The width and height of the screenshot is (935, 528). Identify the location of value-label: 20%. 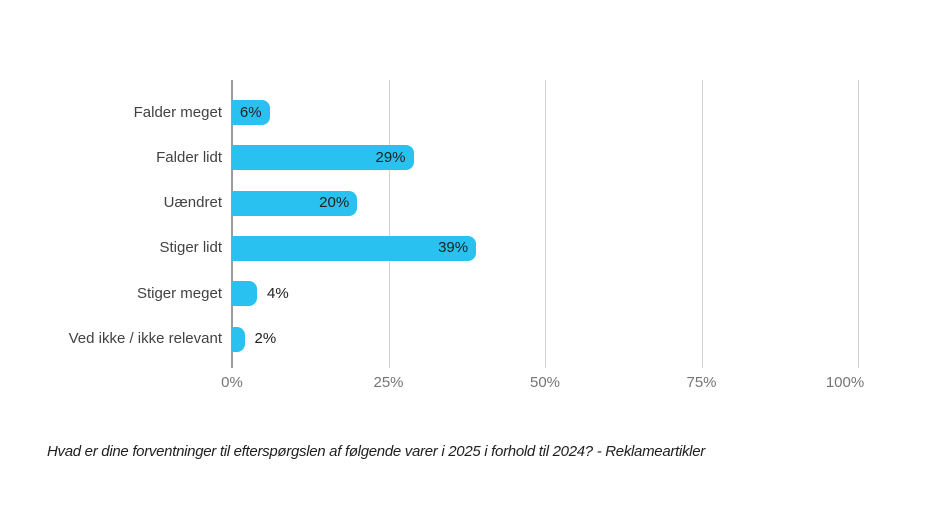
(334, 203).